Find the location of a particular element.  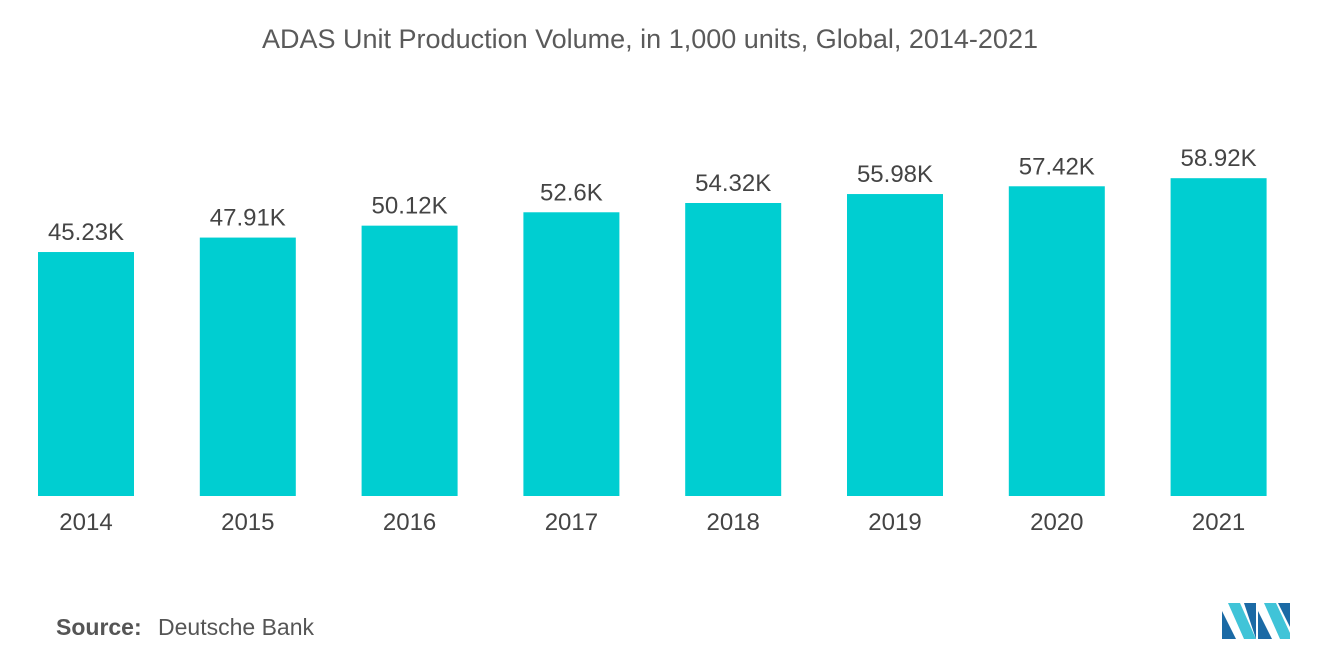

x-tick-label-2021: 2021 is located at coordinates (1218, 522).